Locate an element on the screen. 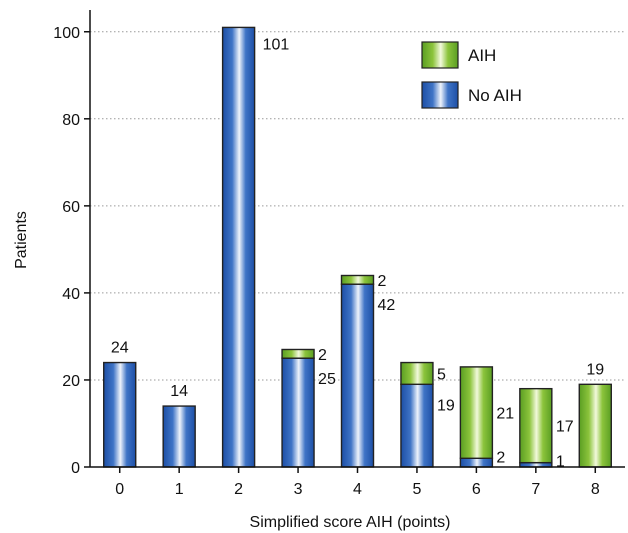  x-tick-label: 0 is located at coordinates (119, 489).